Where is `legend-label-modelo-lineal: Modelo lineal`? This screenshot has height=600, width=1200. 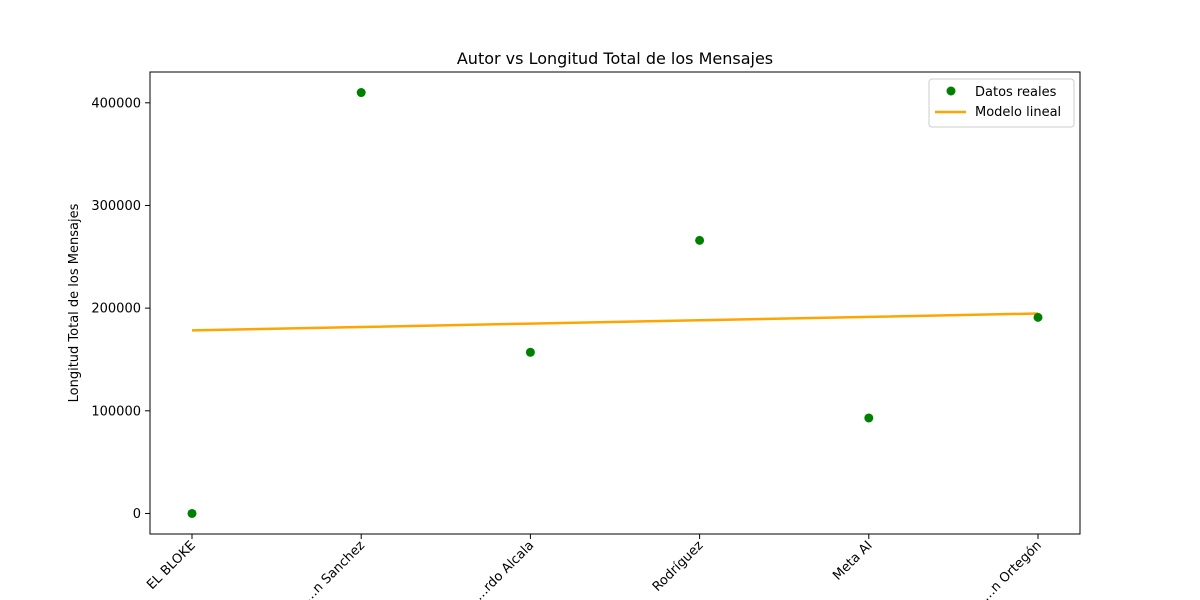 legend-label-modelo-lineal: Modelo lineal is located at coordinates (1018, 112).